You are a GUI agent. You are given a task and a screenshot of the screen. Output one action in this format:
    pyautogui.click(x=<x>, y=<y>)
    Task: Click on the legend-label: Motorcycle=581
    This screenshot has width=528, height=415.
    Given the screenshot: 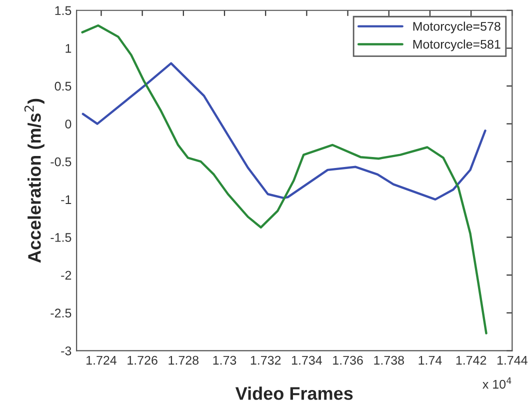 What is the action you would take?
    pyautogui.click(x=456, y=46)
    